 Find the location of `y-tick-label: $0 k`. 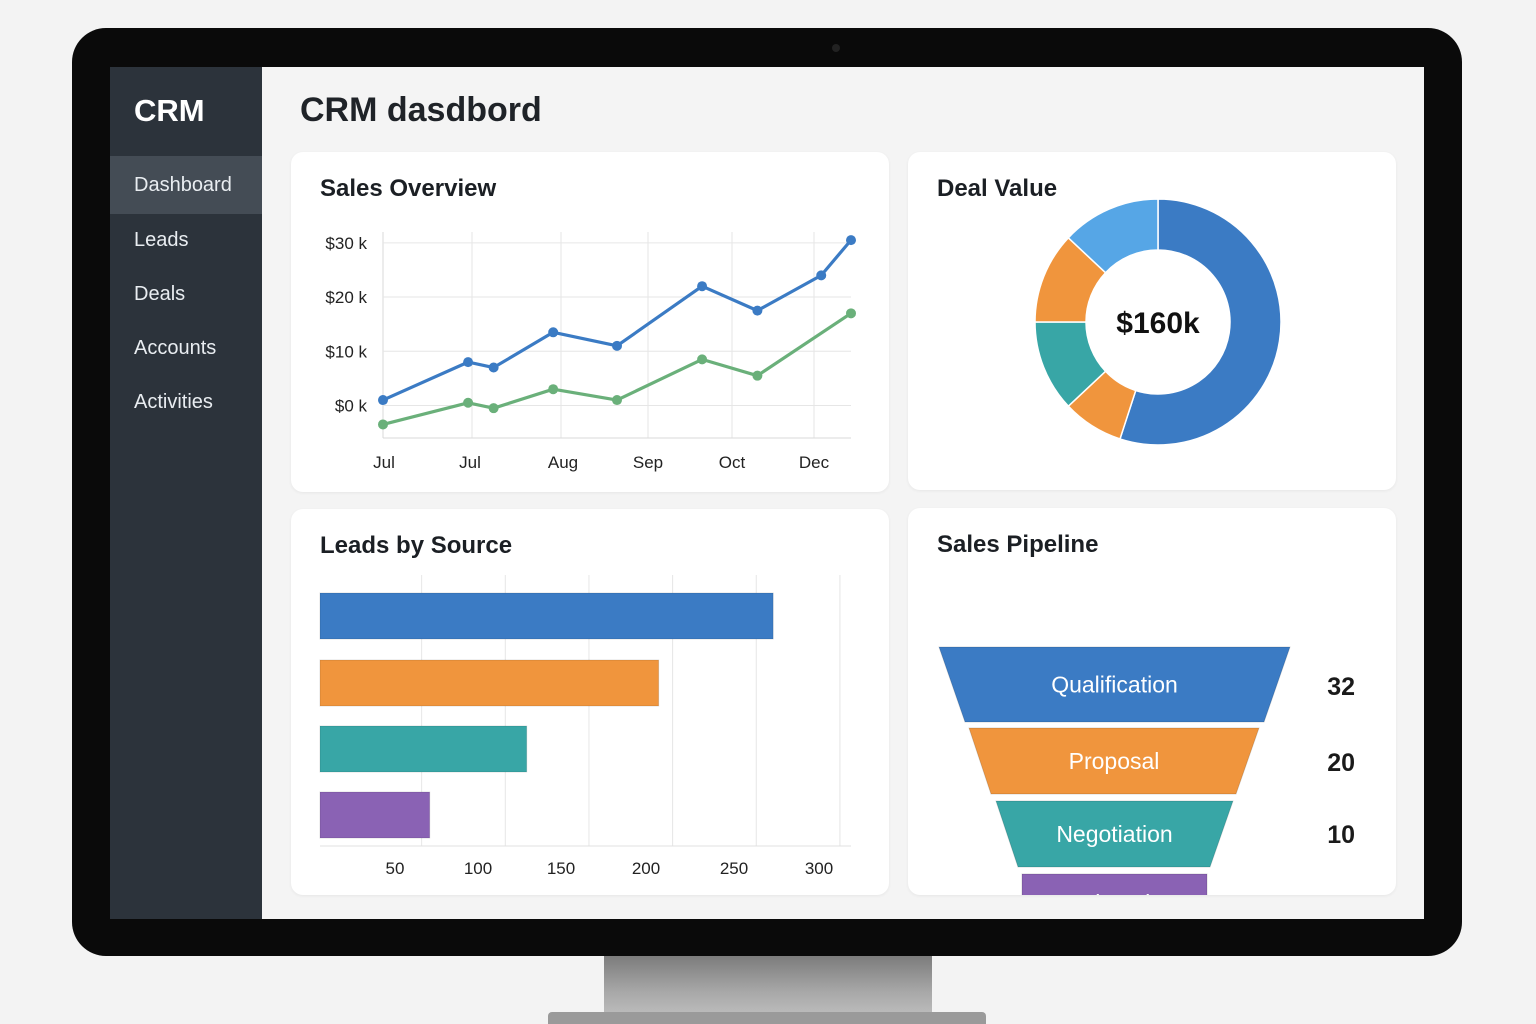

y-tick-label: $0 k is located at coordinates (351, 405).